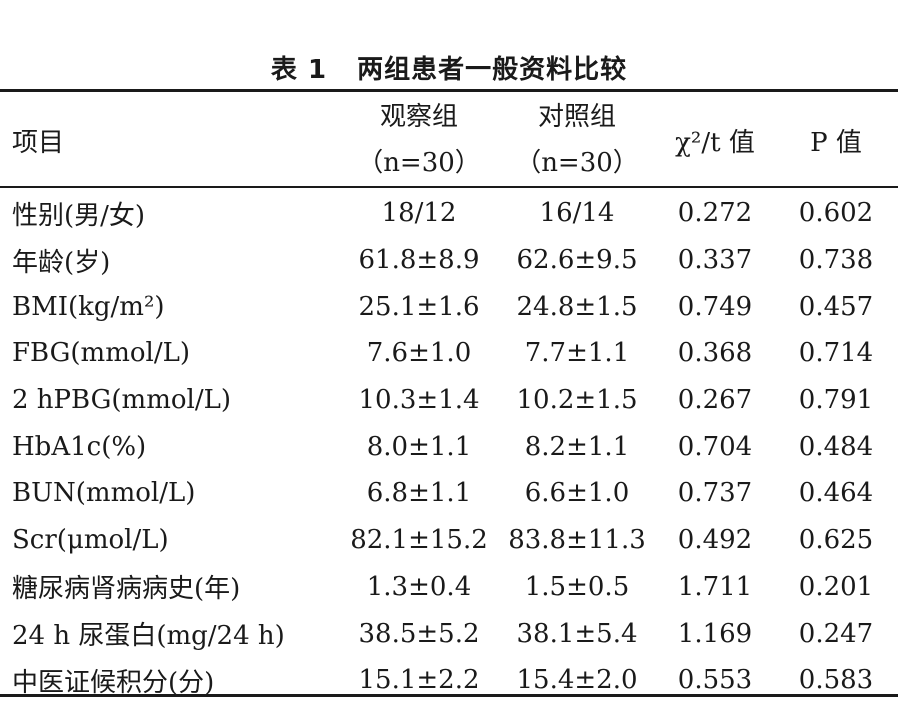 This screenshot has width=898, height=722. Describe the element at coordinates (577, 306) in the screenshot. I see `row-control-cell: 24.8±1.5` at that location.